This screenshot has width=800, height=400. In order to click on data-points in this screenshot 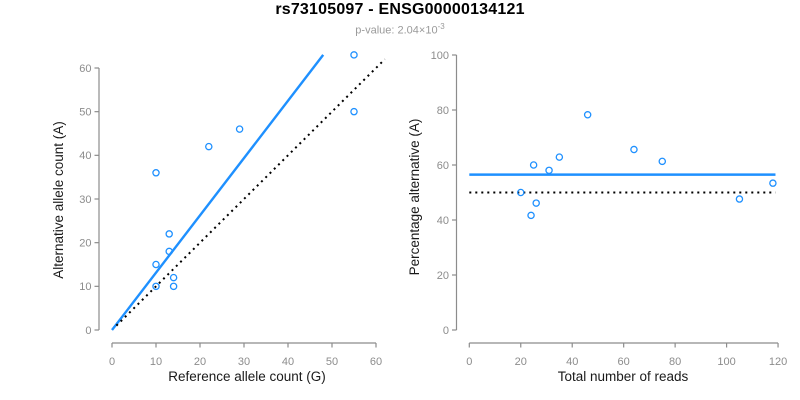, I will do `click(647, 165)`.